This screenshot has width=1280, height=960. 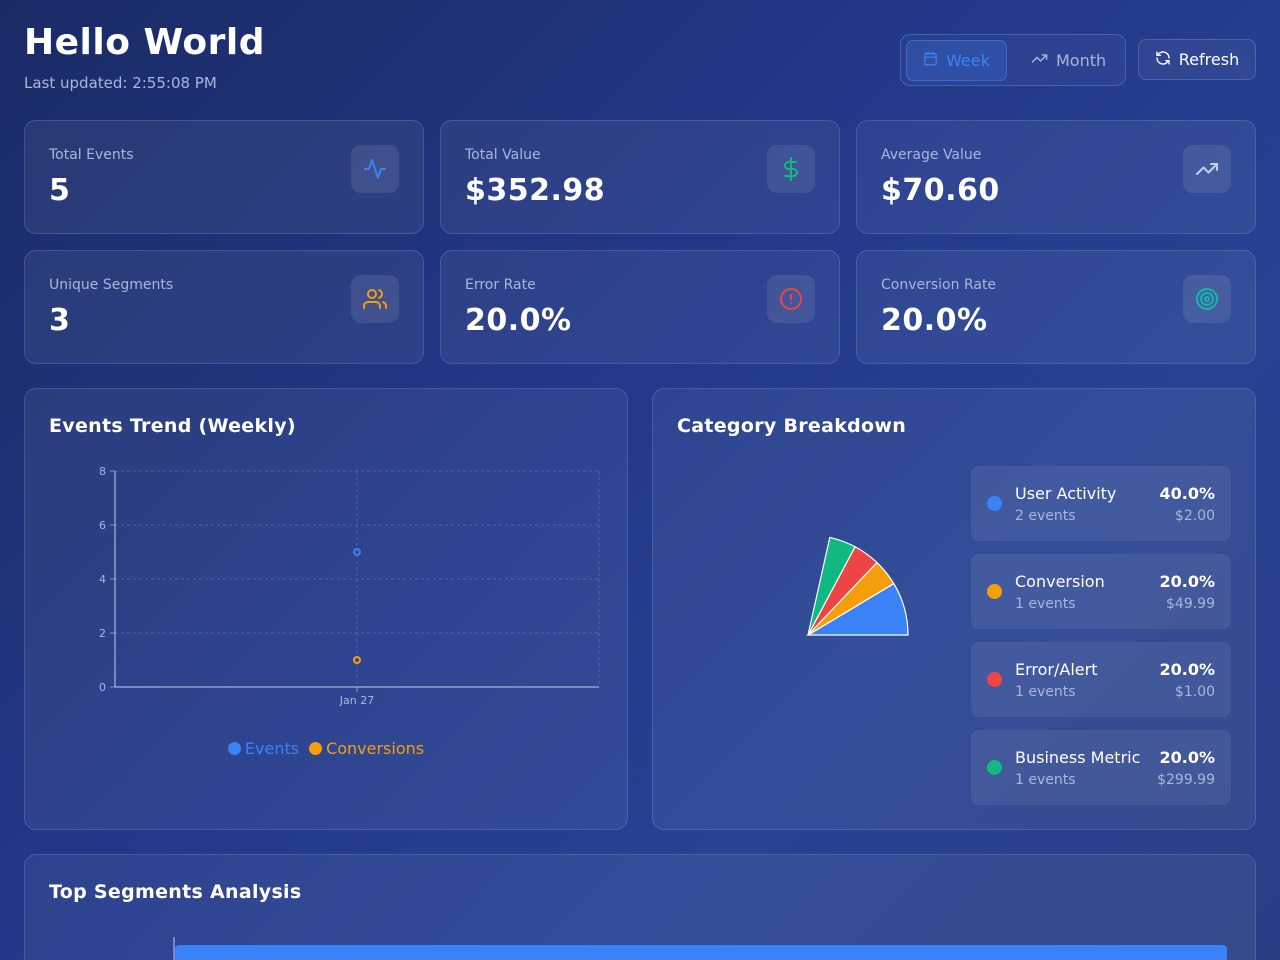 I want to click on stat-label: Unique Segments, so click(x=111, y=285).